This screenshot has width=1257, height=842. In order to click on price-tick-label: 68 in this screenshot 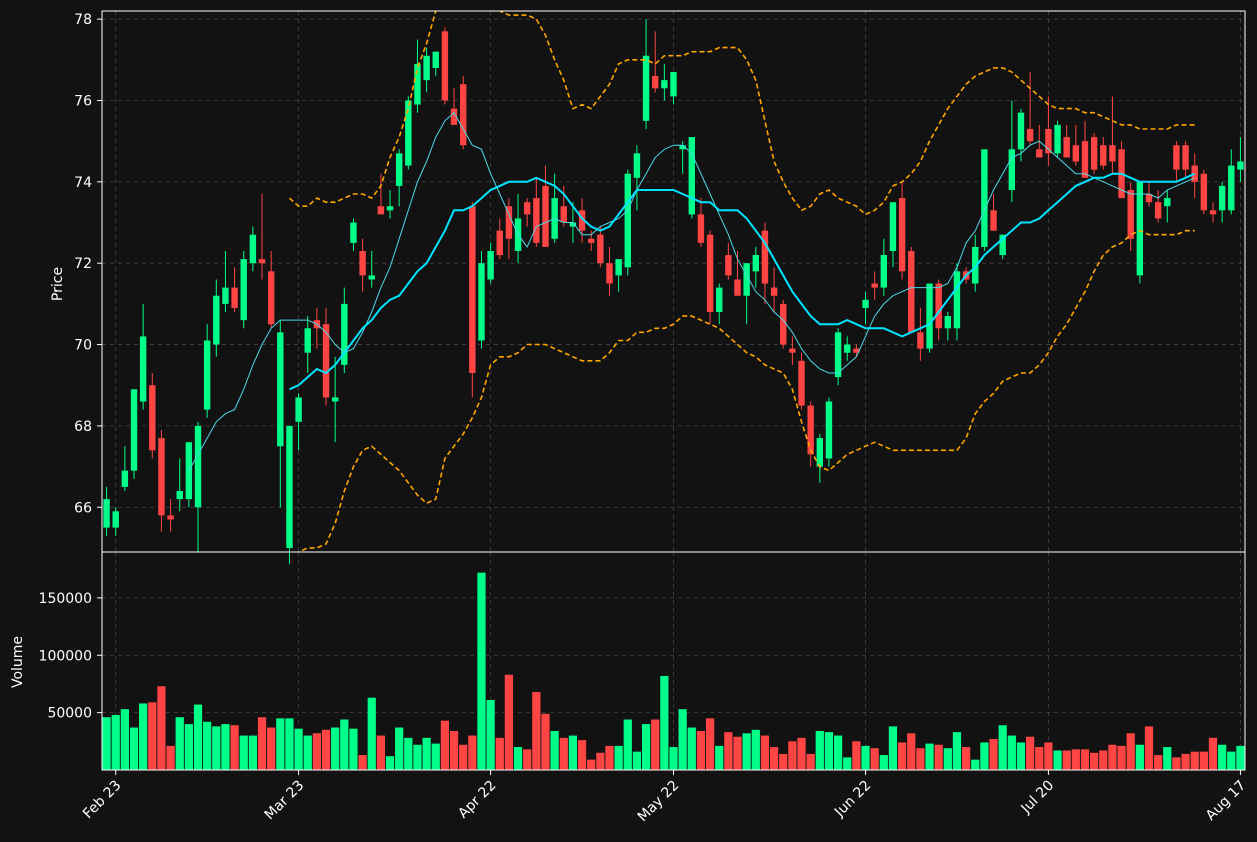, I will do `click(83, 427)`.